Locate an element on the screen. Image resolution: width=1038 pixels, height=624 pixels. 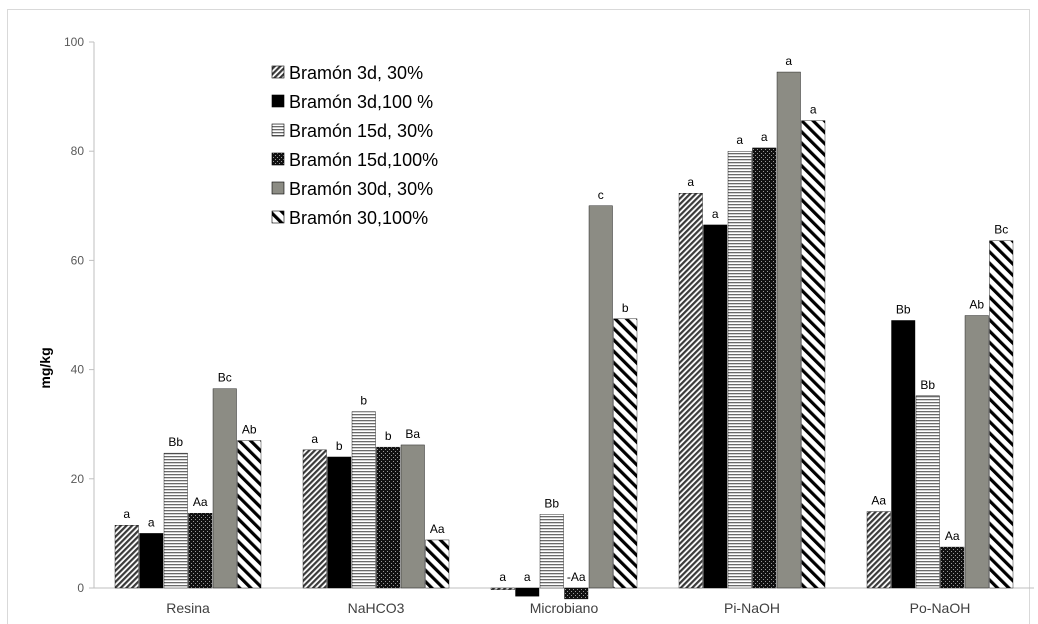
y-tick-label: 0 is located at coordinates (80, 588).